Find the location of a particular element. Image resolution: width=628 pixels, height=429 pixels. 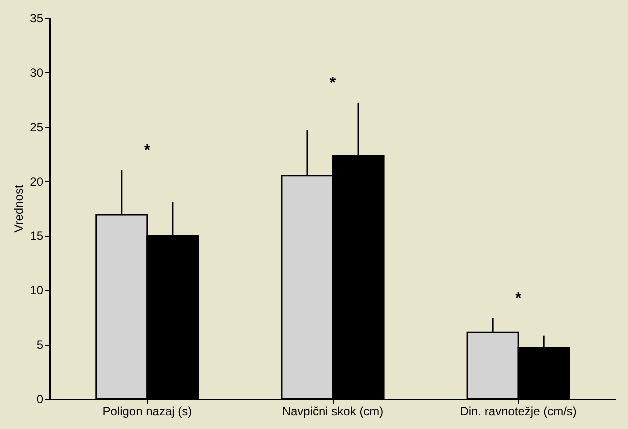

y-tick-label: 30 is located at coordinates (37, 73).